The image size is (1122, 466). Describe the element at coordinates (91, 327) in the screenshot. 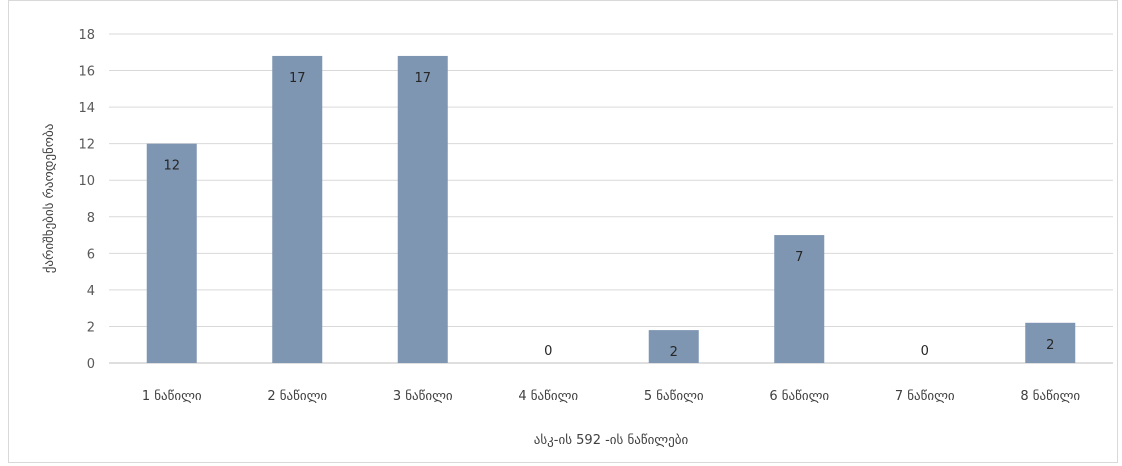

I see `y-tick-label: 2` at that location.